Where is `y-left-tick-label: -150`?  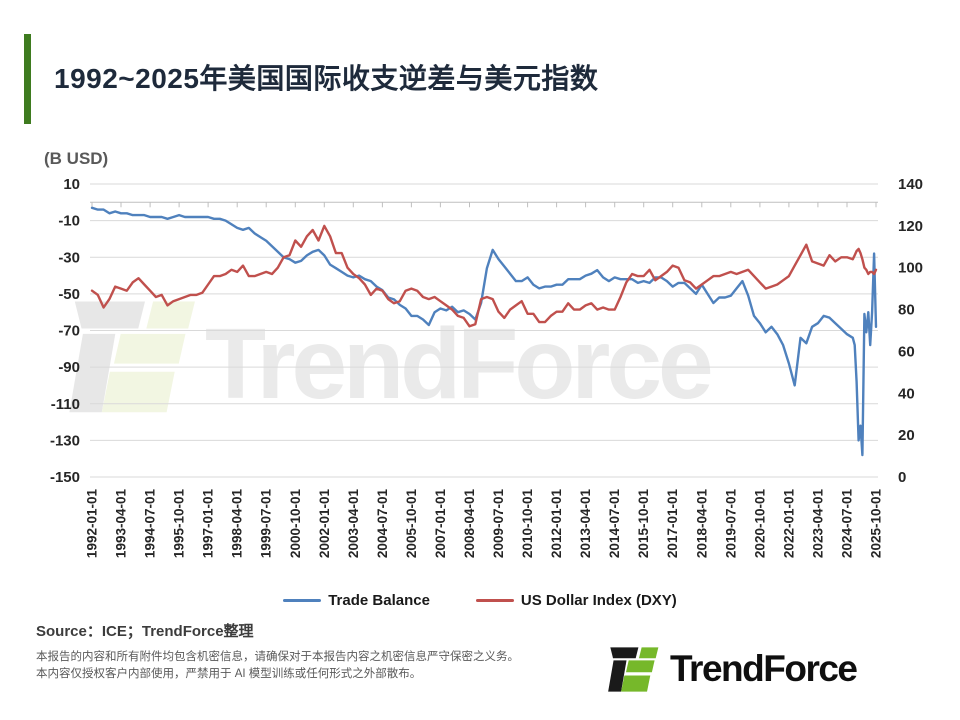
y-left-tick-label: -150 is located at coordinates (65, 477).